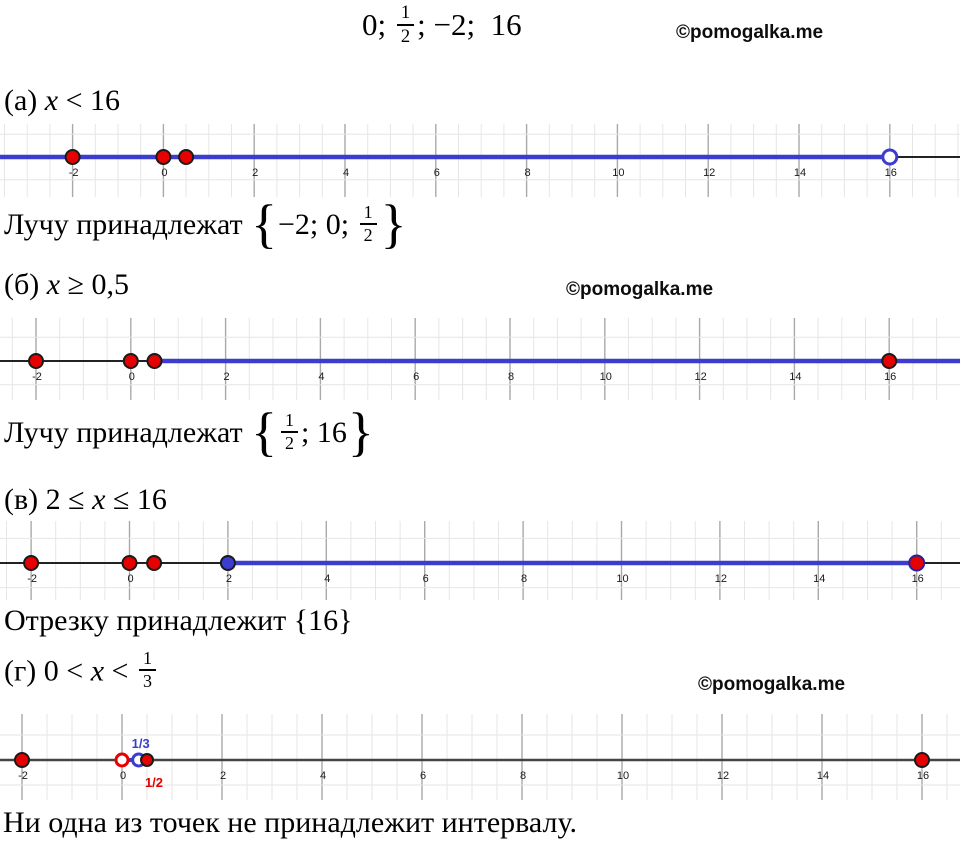 Image resolution: width=960 pixels, height=853 pixels. What do you see at coordinates (378, 25) in the screenshot?
I see `text-run: 0;` at bounding box center [378, 25].